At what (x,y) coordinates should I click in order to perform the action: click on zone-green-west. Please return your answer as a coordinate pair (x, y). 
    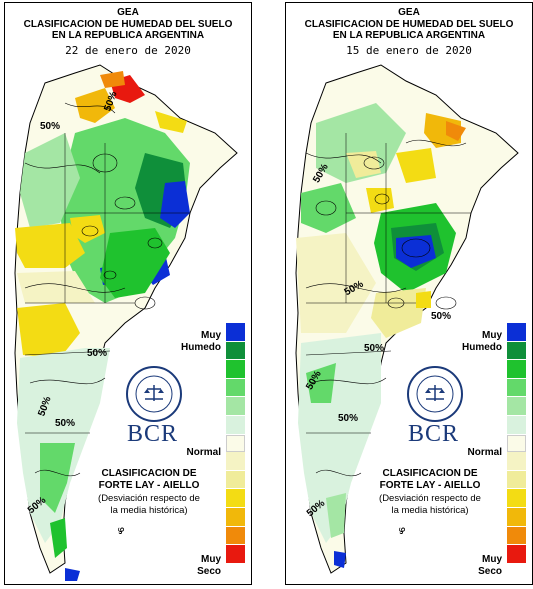
    Looking at the image, I should click on (328, 208).